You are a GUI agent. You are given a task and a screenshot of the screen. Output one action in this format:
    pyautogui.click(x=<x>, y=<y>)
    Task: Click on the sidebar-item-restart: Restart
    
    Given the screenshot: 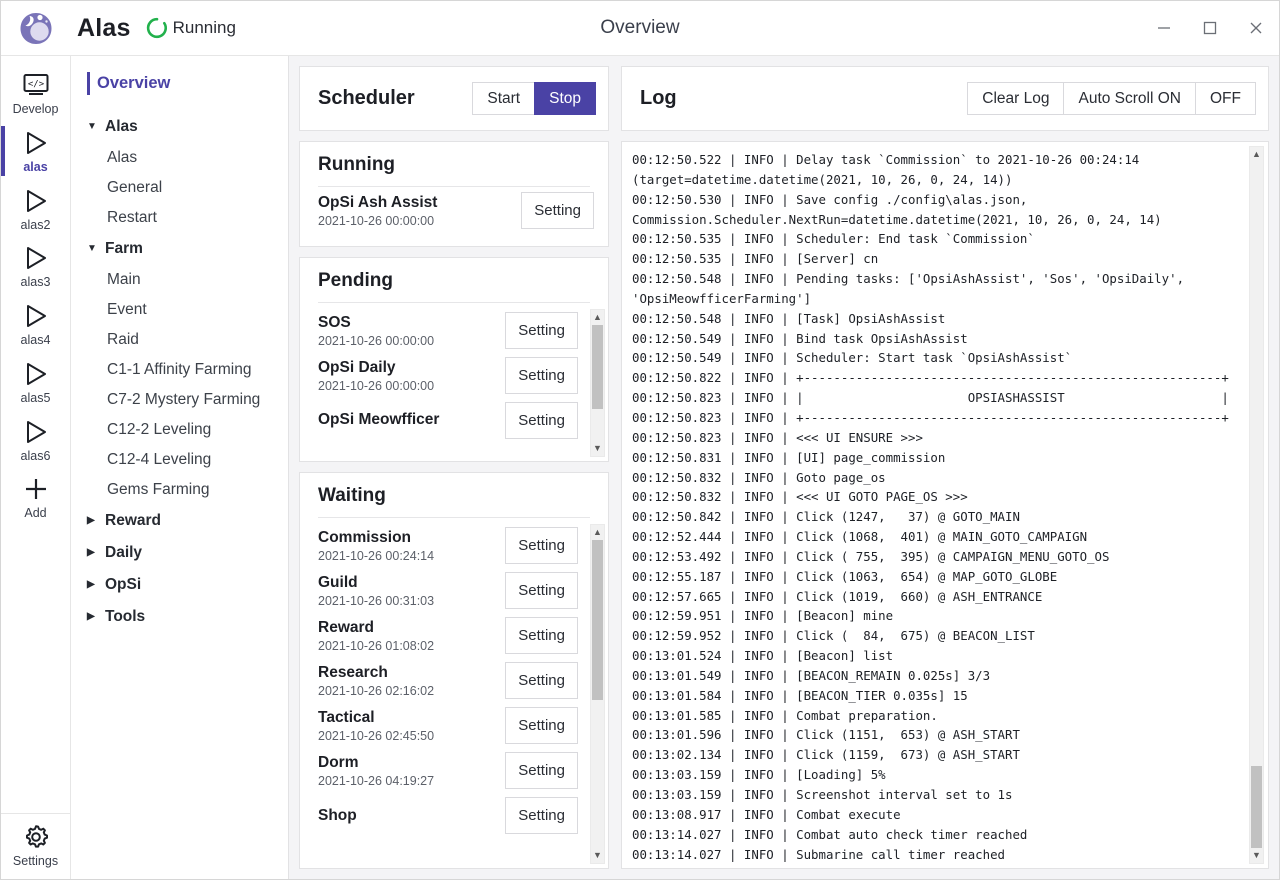 What is the action you would take?
    pyautogui.click(x=132, y=217)
    